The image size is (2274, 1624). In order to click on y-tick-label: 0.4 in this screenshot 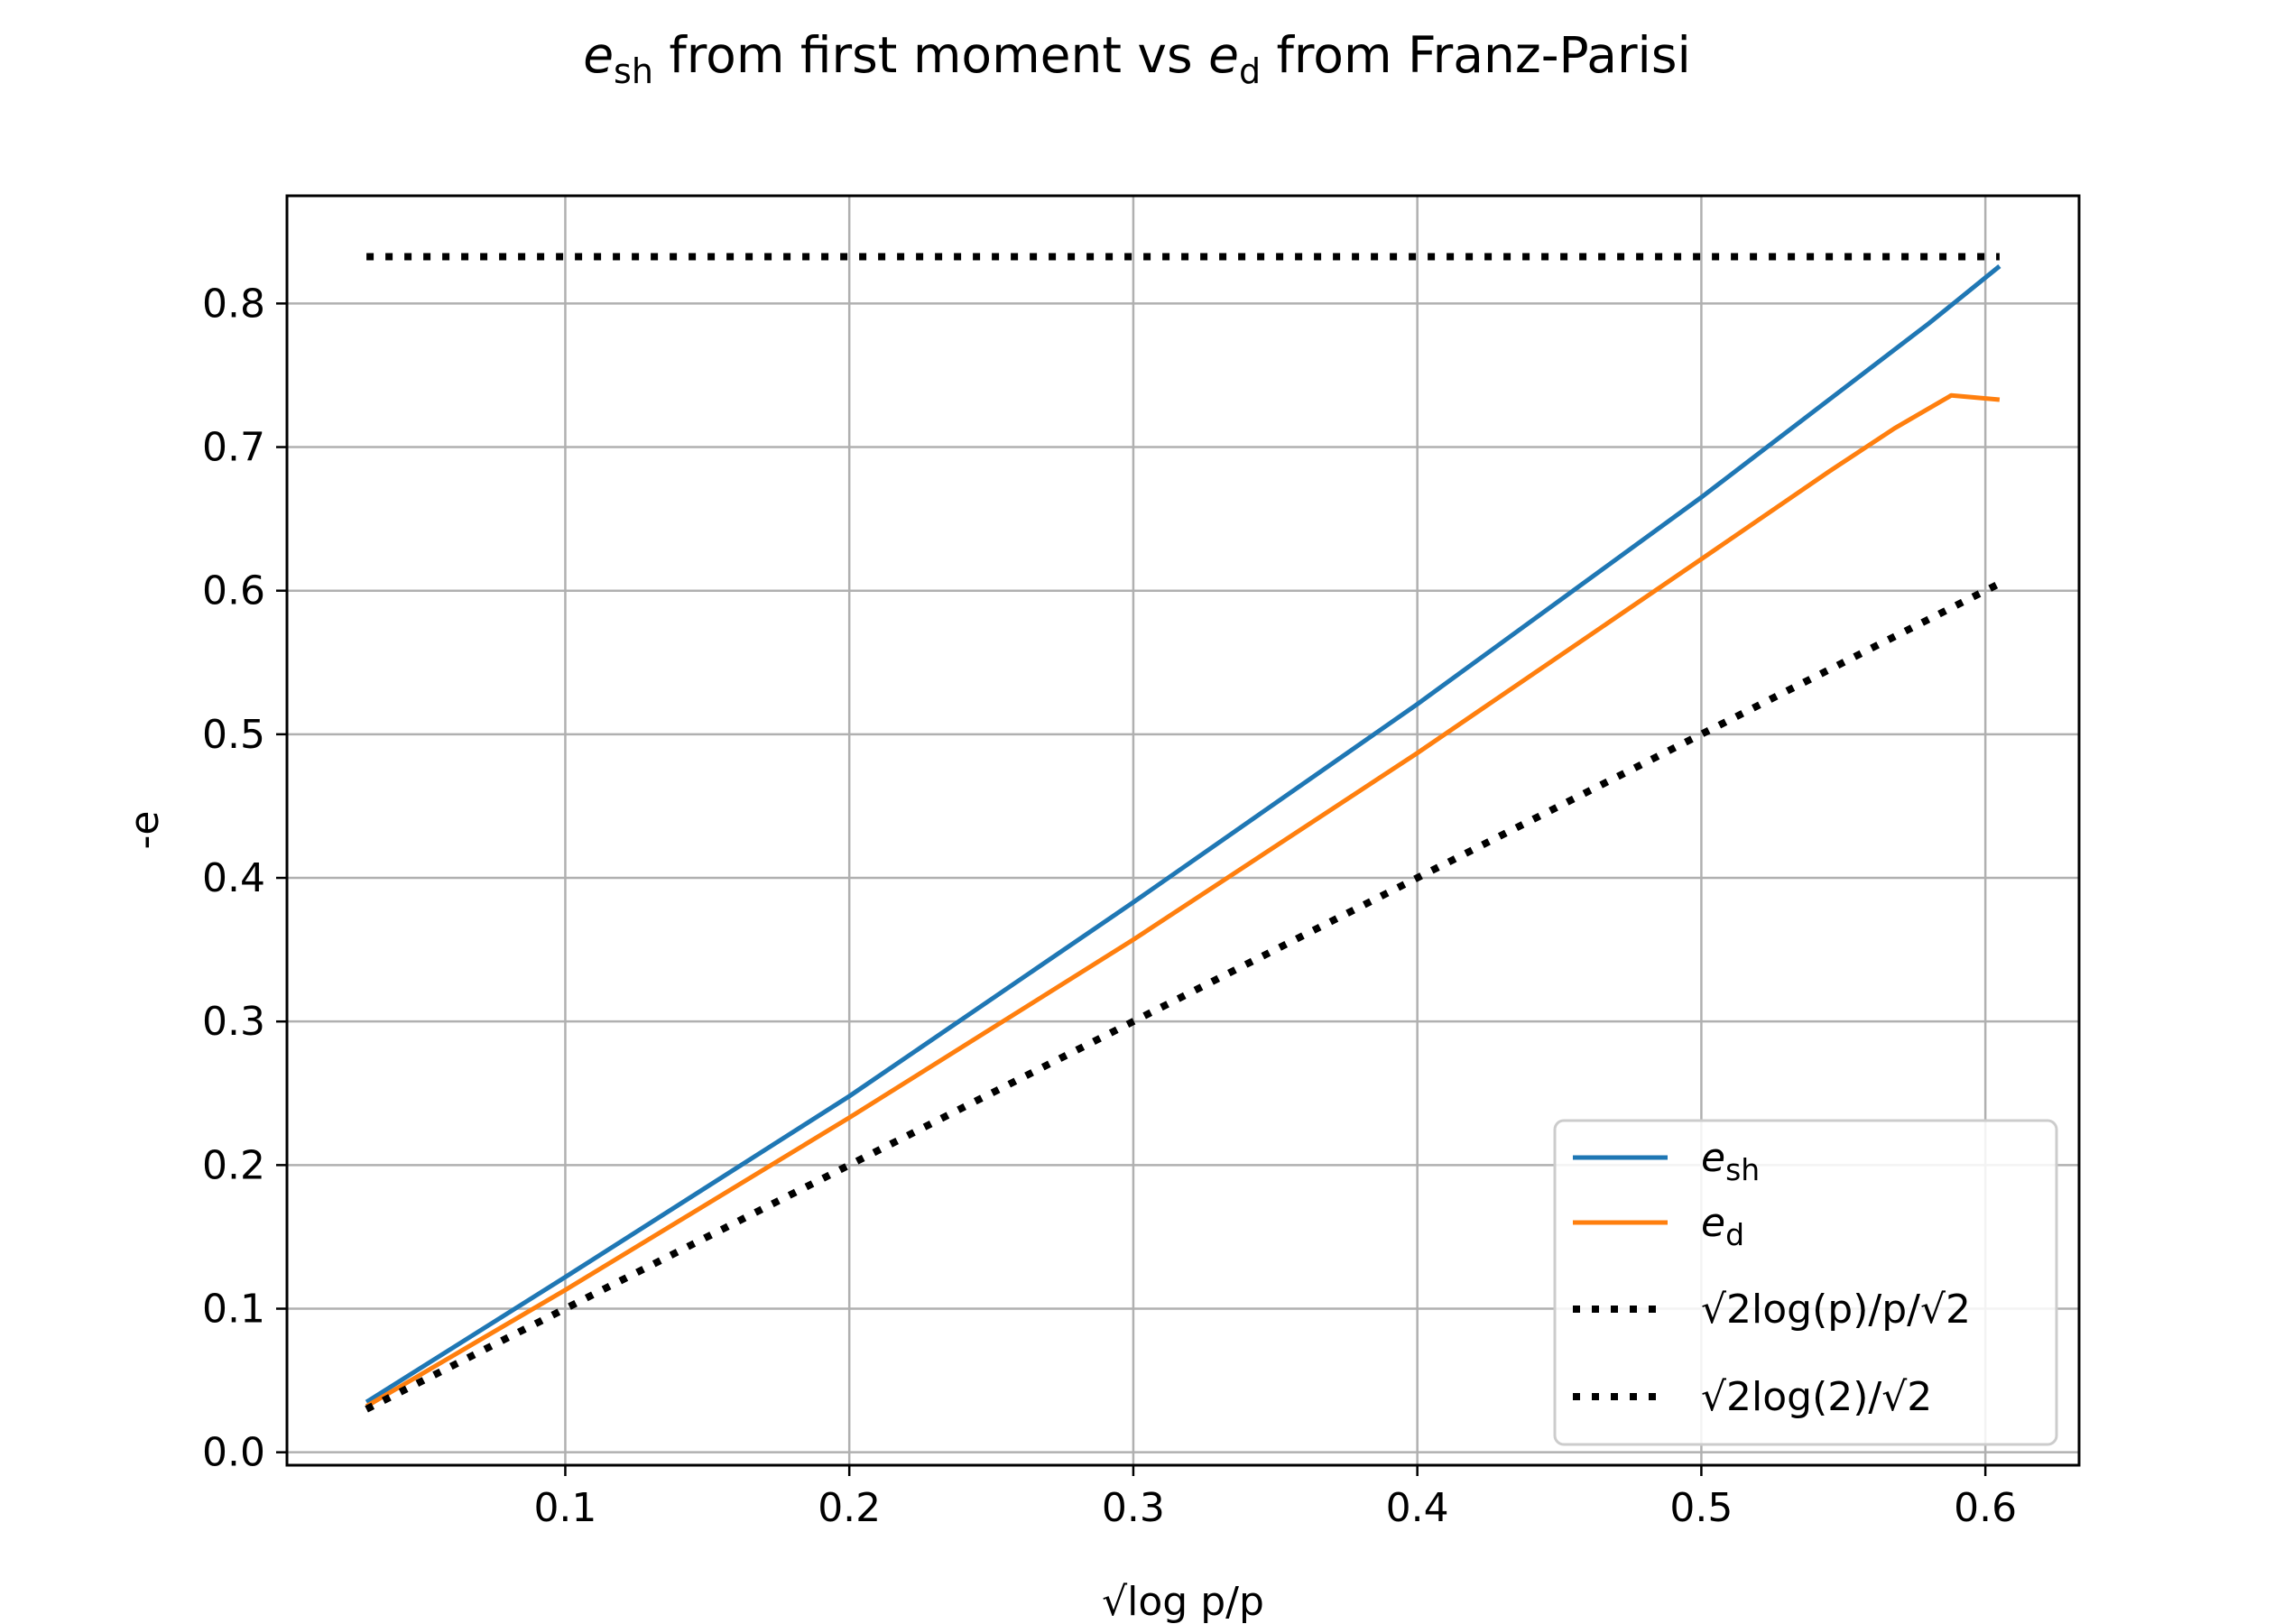, I will do `click(233, 878)`.